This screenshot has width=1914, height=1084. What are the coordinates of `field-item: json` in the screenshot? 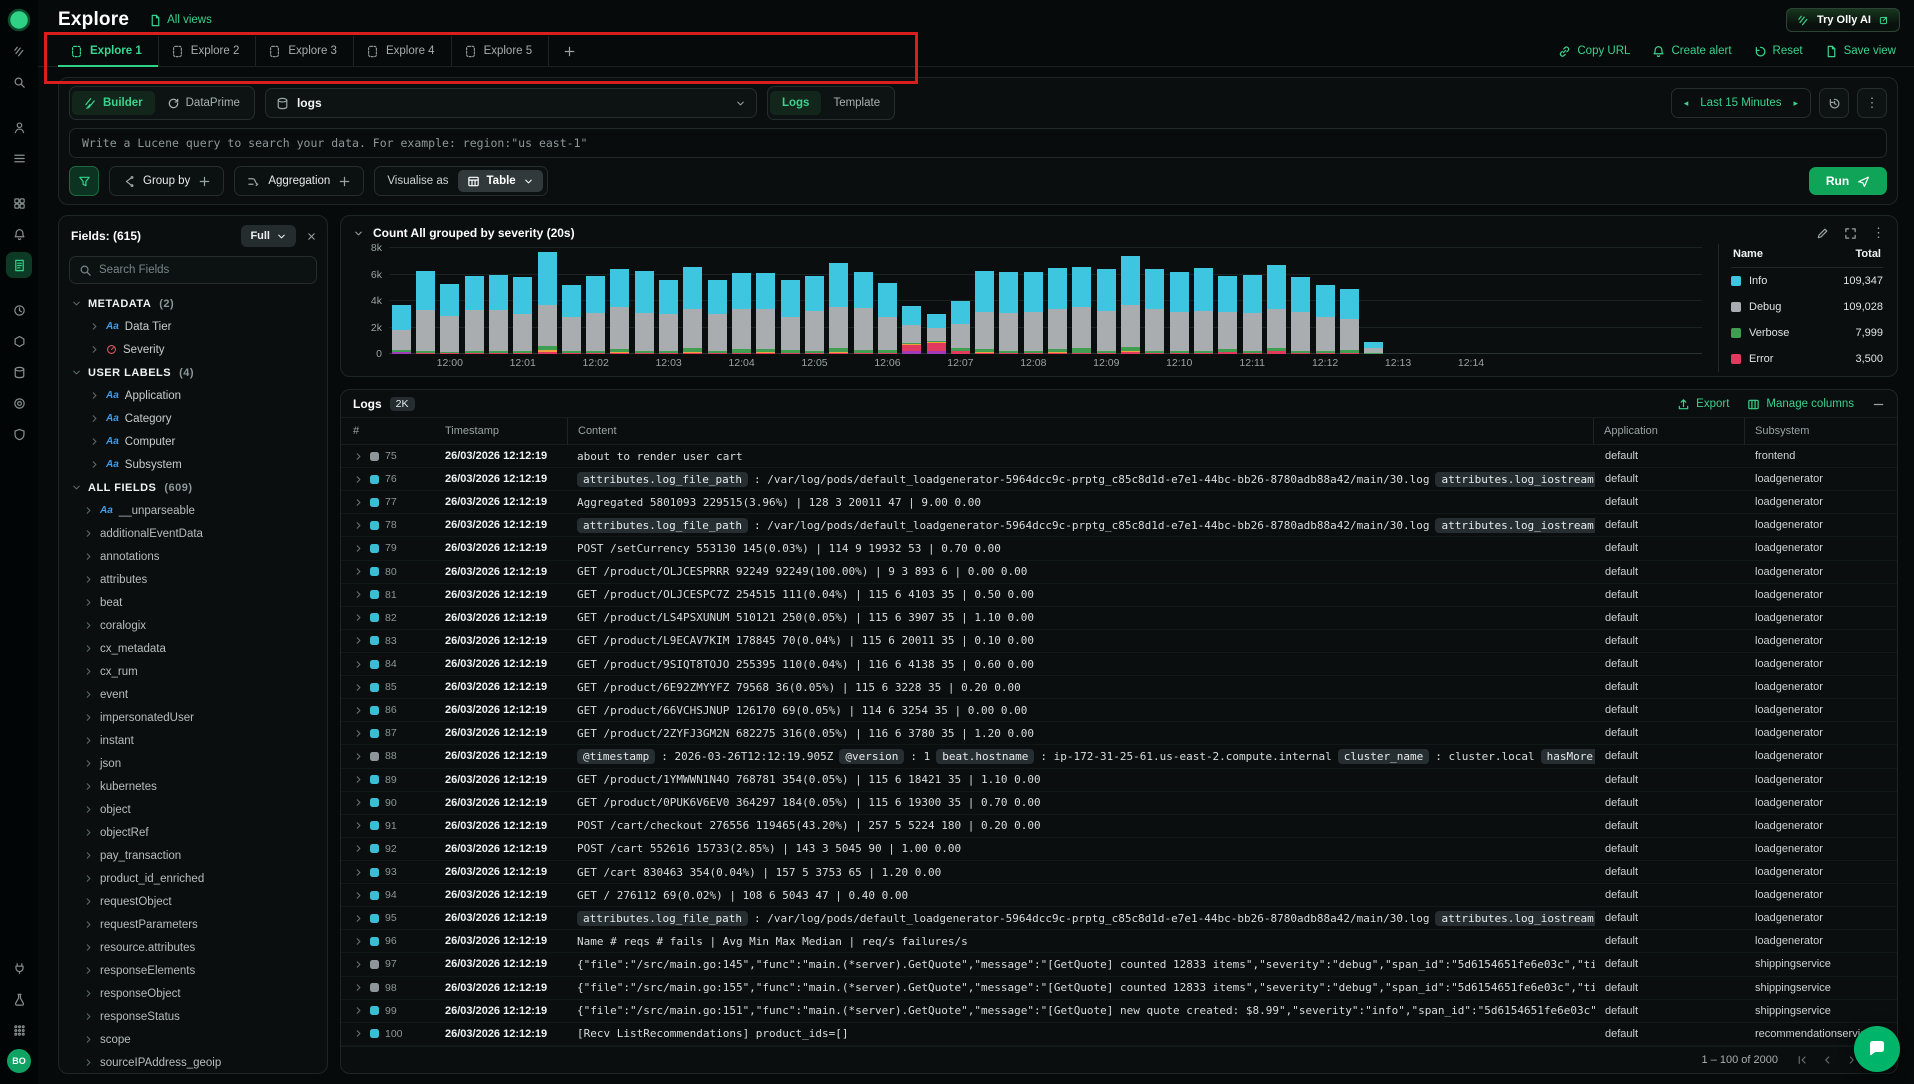 It's located at (193, 763).